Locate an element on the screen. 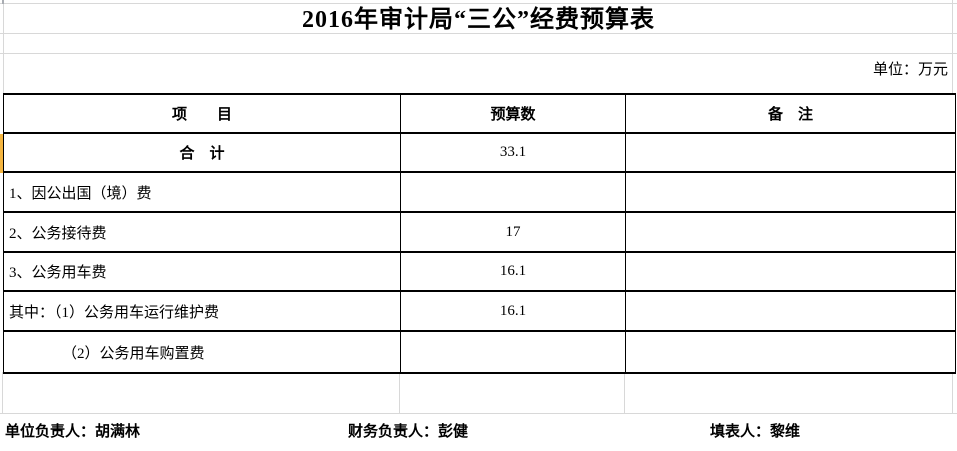 The height and width of the screenshot is (451, 957). unit-head-signature: 单位负责人：胡满林 is located at coordinates (73, 432).